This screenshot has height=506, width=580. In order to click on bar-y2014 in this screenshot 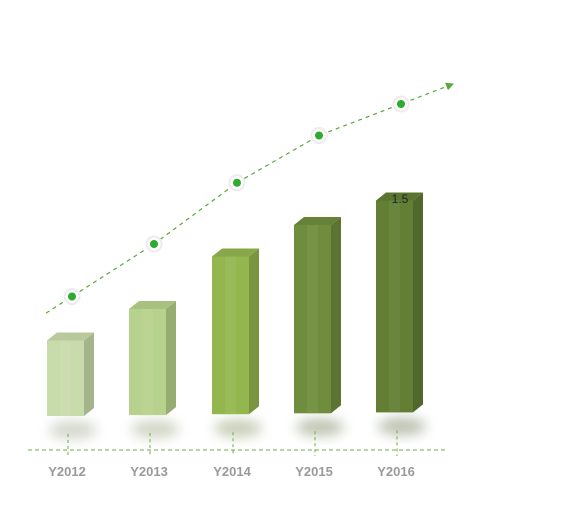, I will do `click(235, 331)`.